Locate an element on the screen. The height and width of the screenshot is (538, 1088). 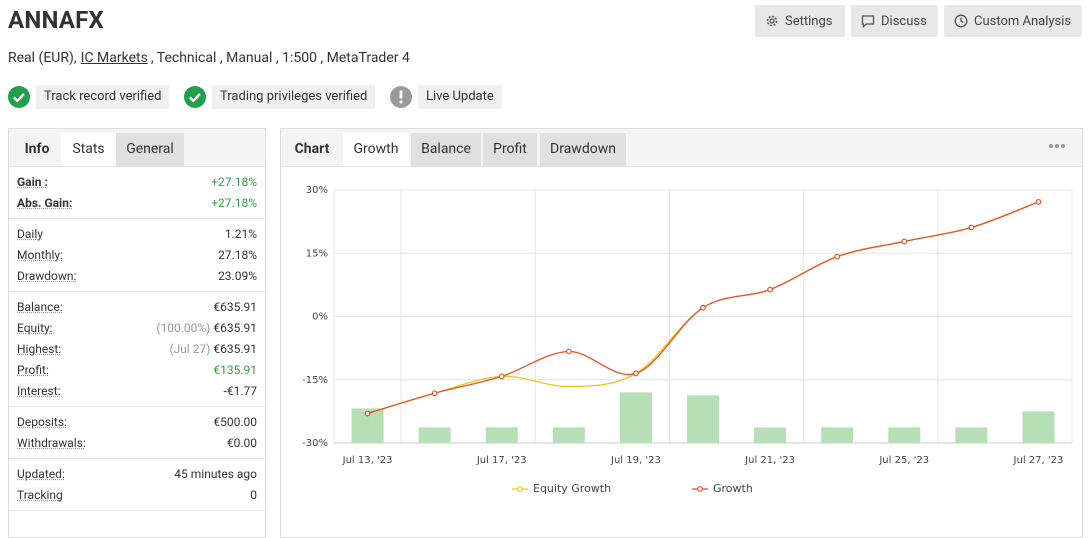
stat-value-wrap: -€1.77 is located at coordinates (240, 391).